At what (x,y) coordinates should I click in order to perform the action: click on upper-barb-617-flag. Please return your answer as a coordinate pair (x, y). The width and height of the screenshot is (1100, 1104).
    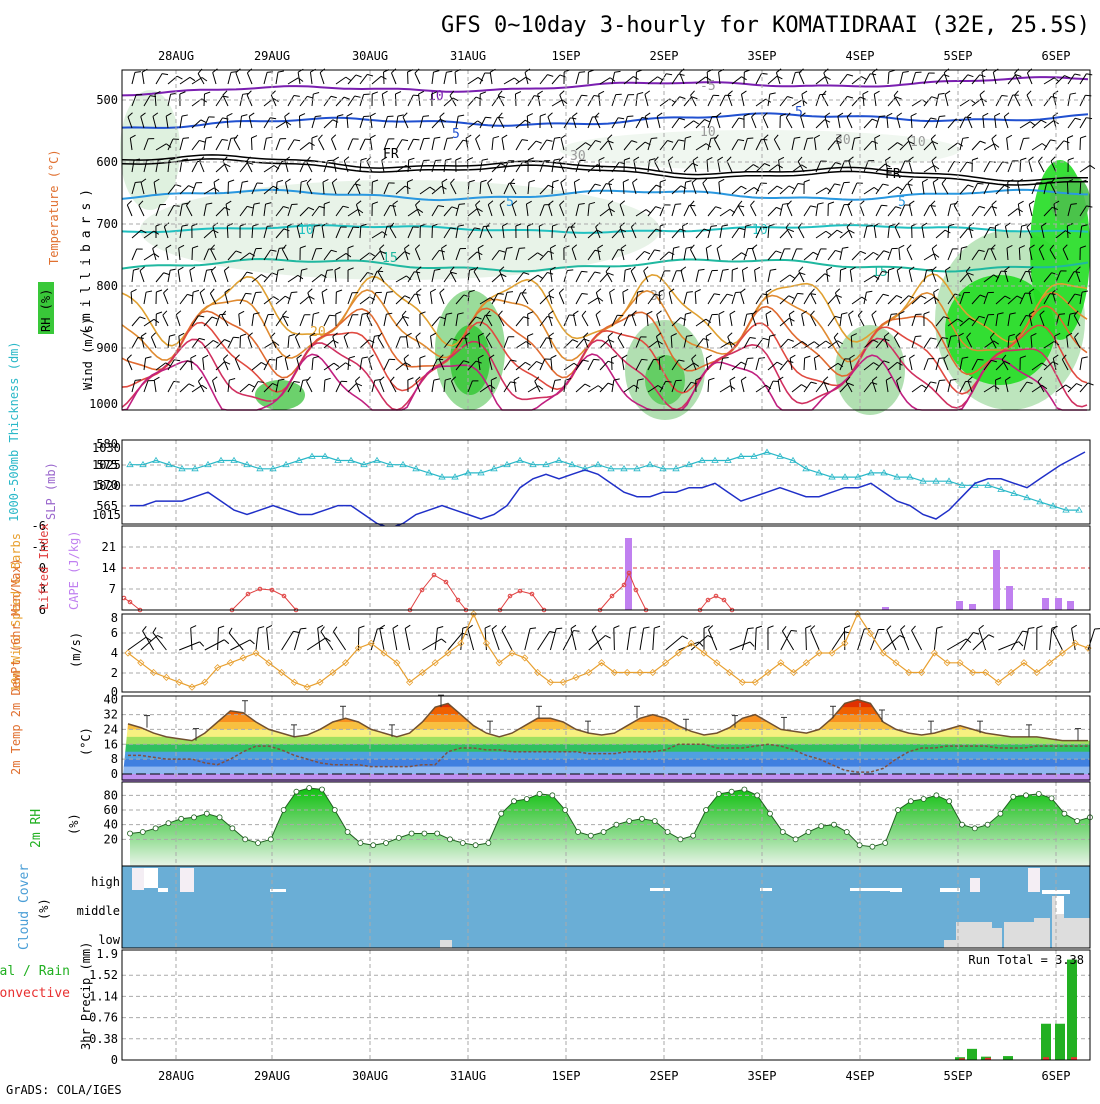
    Looking at the image, I should click on (630, 116).